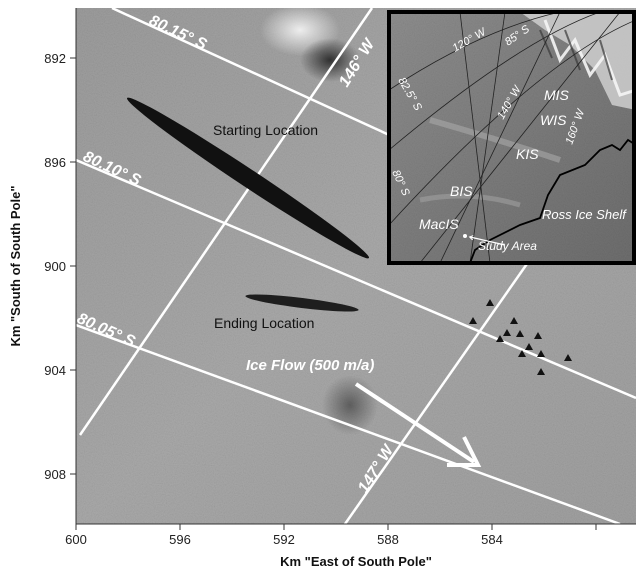 Image resolution: width=636 pixels, height=572 pixels. I want to click on mountain-shadow, so click(576, 55).